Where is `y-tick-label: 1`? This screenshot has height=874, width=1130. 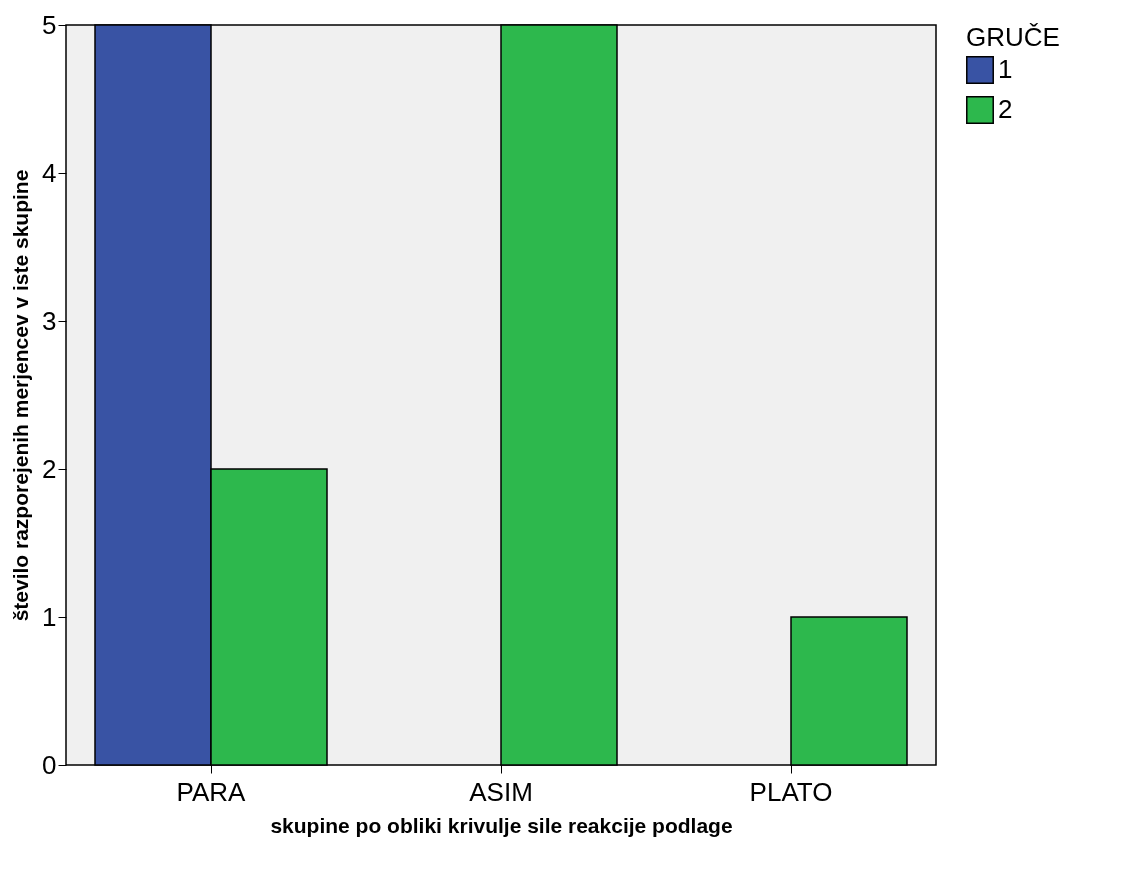 y-tick-label: 1 is located at coordinates (49, 616).